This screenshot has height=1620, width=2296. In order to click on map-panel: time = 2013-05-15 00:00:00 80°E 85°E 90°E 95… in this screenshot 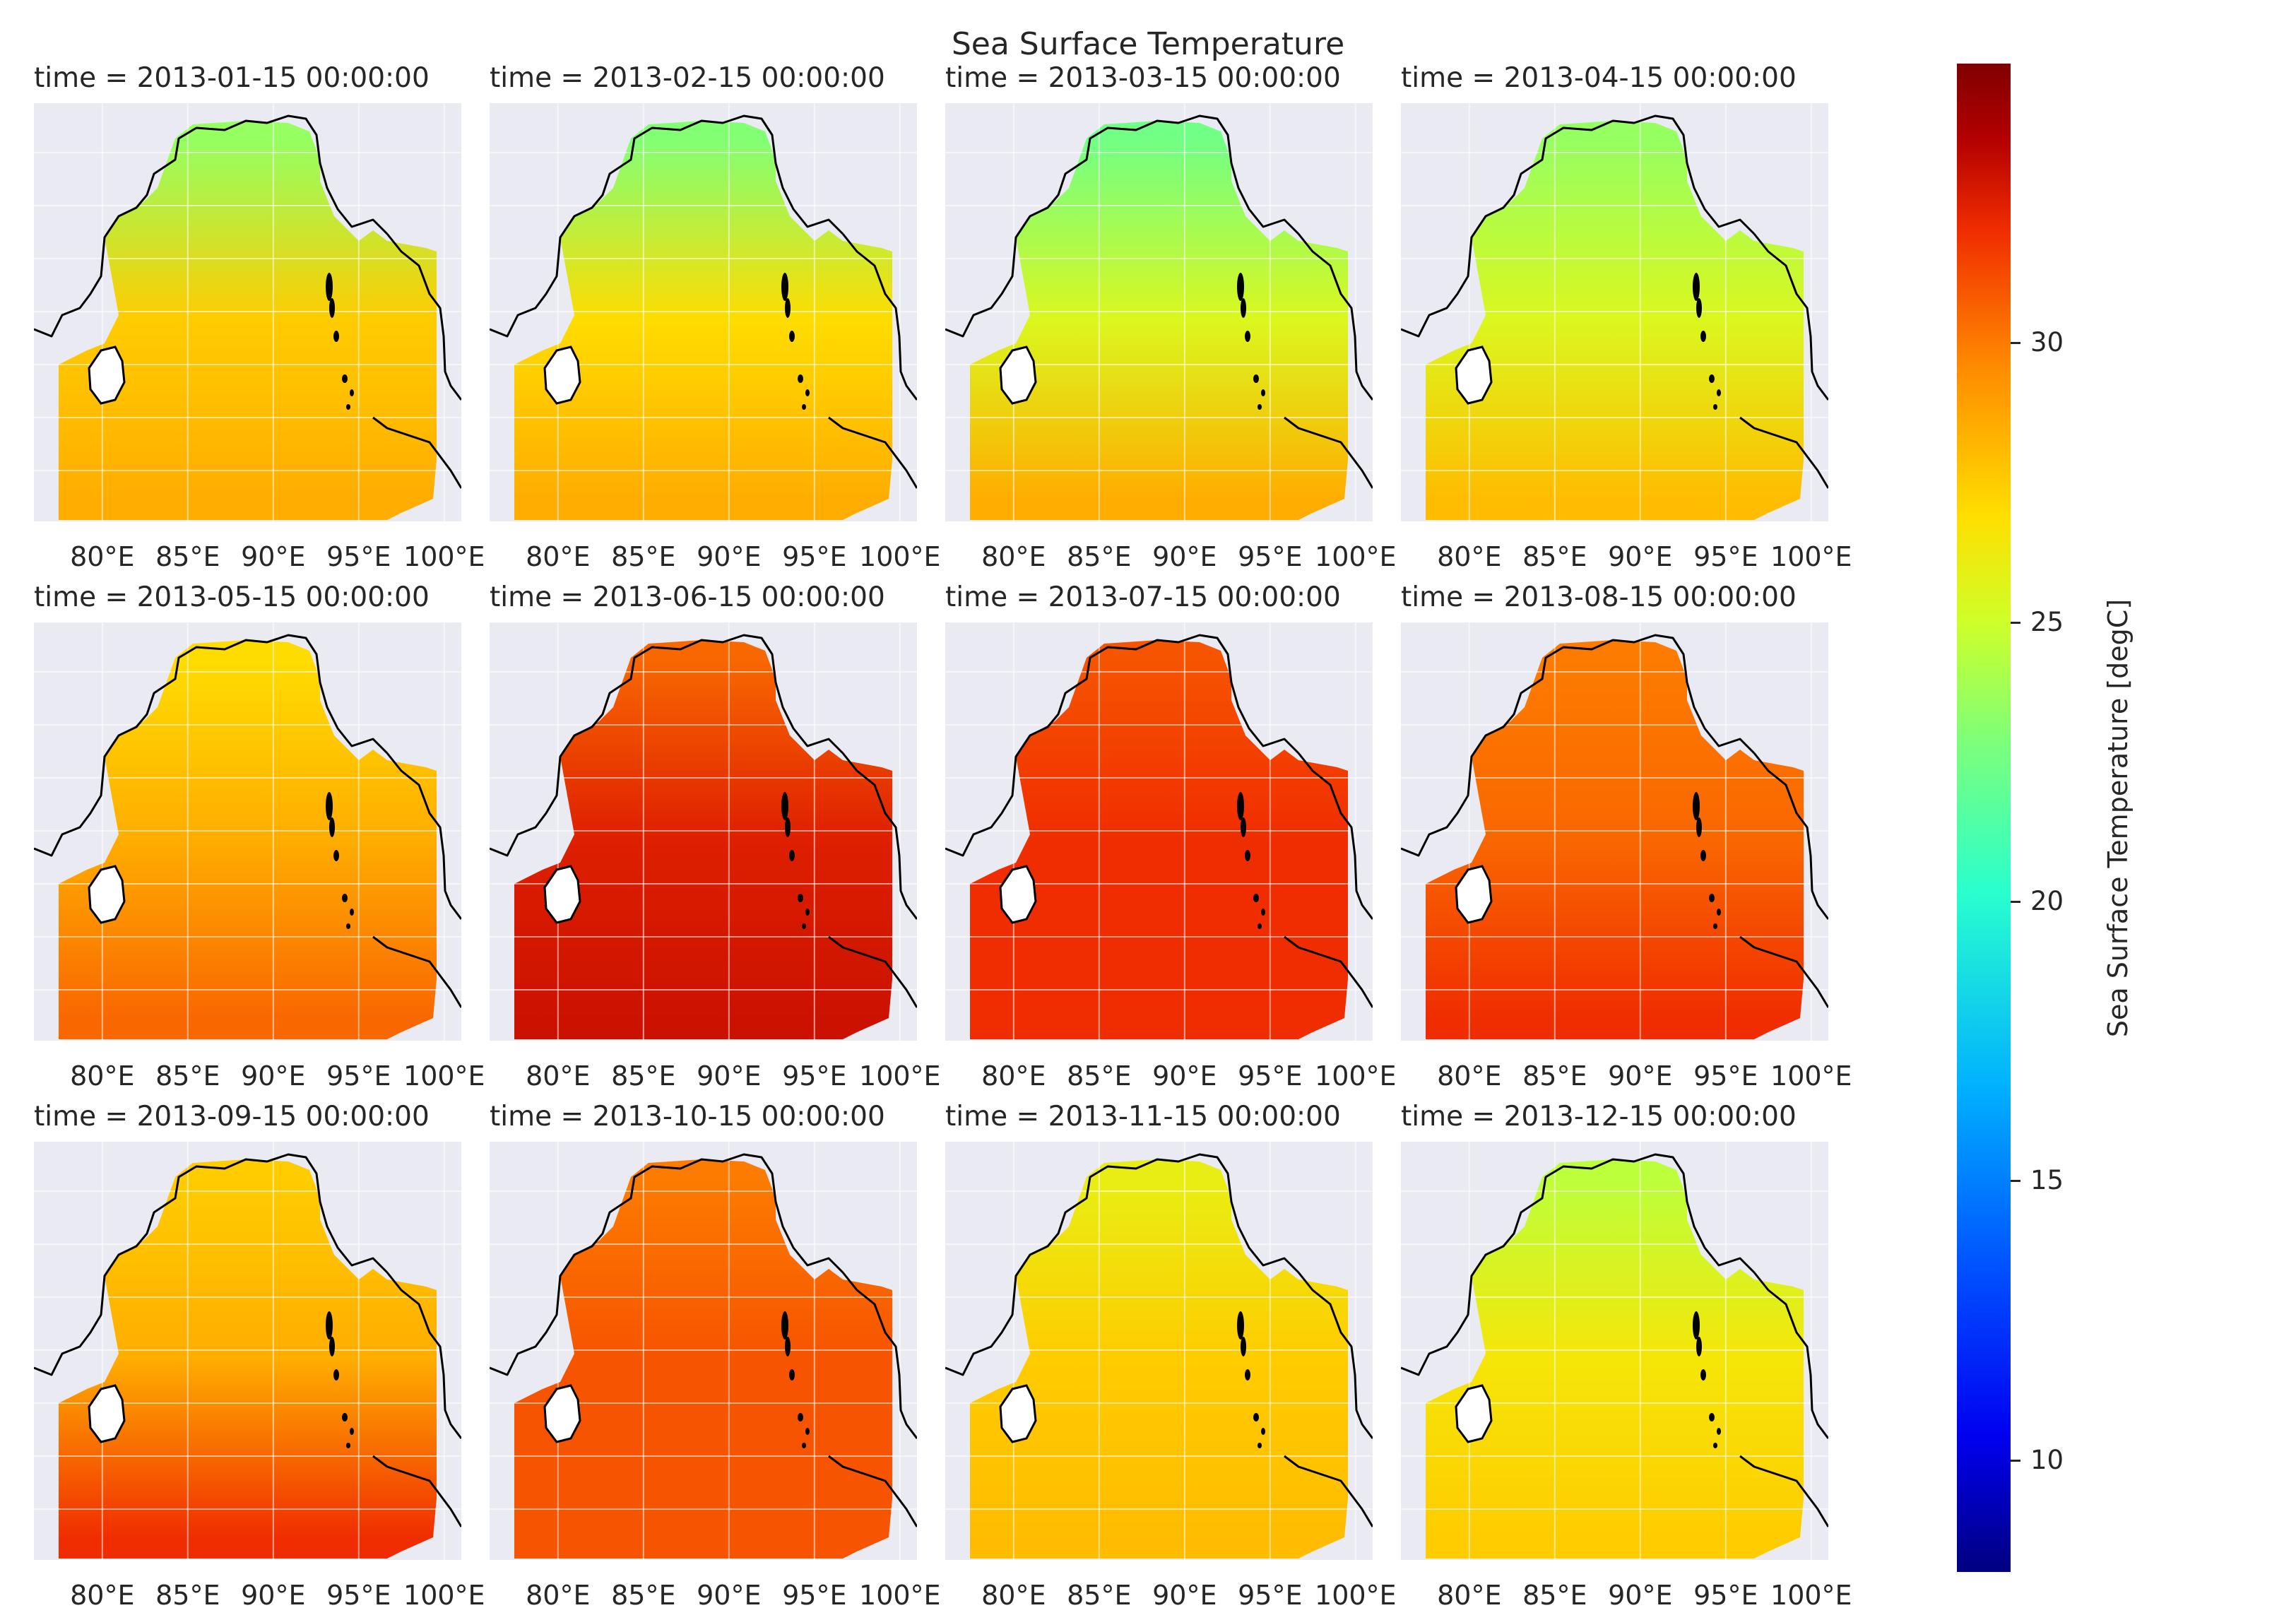, I will do `click(259, 841)`.